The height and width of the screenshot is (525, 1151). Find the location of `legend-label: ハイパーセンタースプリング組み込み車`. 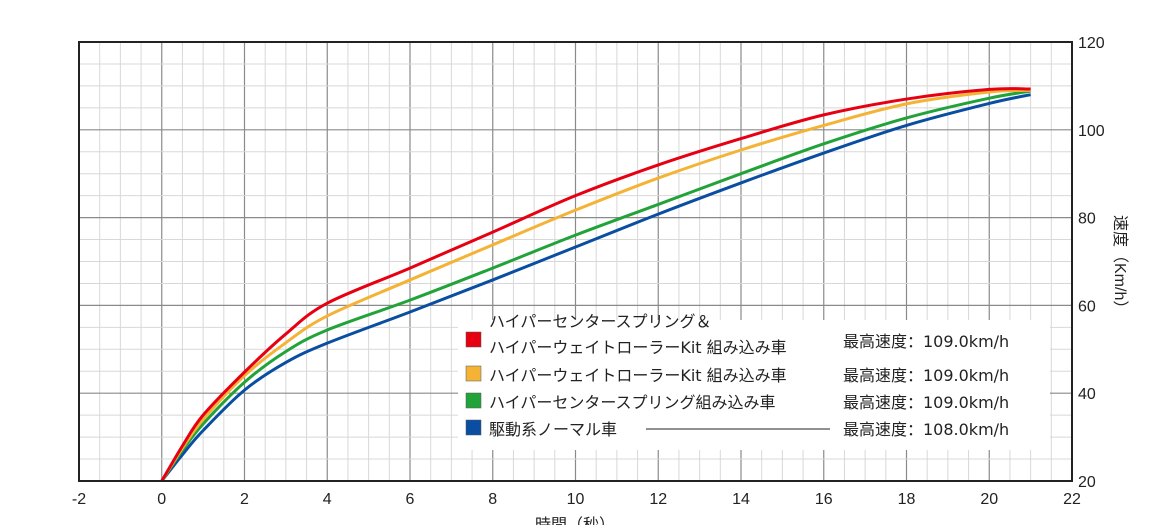

legend-label: ハイパーセンタースプリング組み込み車 is located at coordinates (632, 402).